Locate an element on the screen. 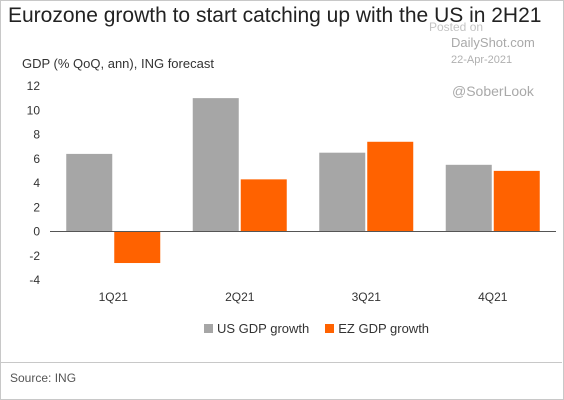 The height and width of the screenshot is (400, 564). footer-divider is located at coordinates (281, 362).